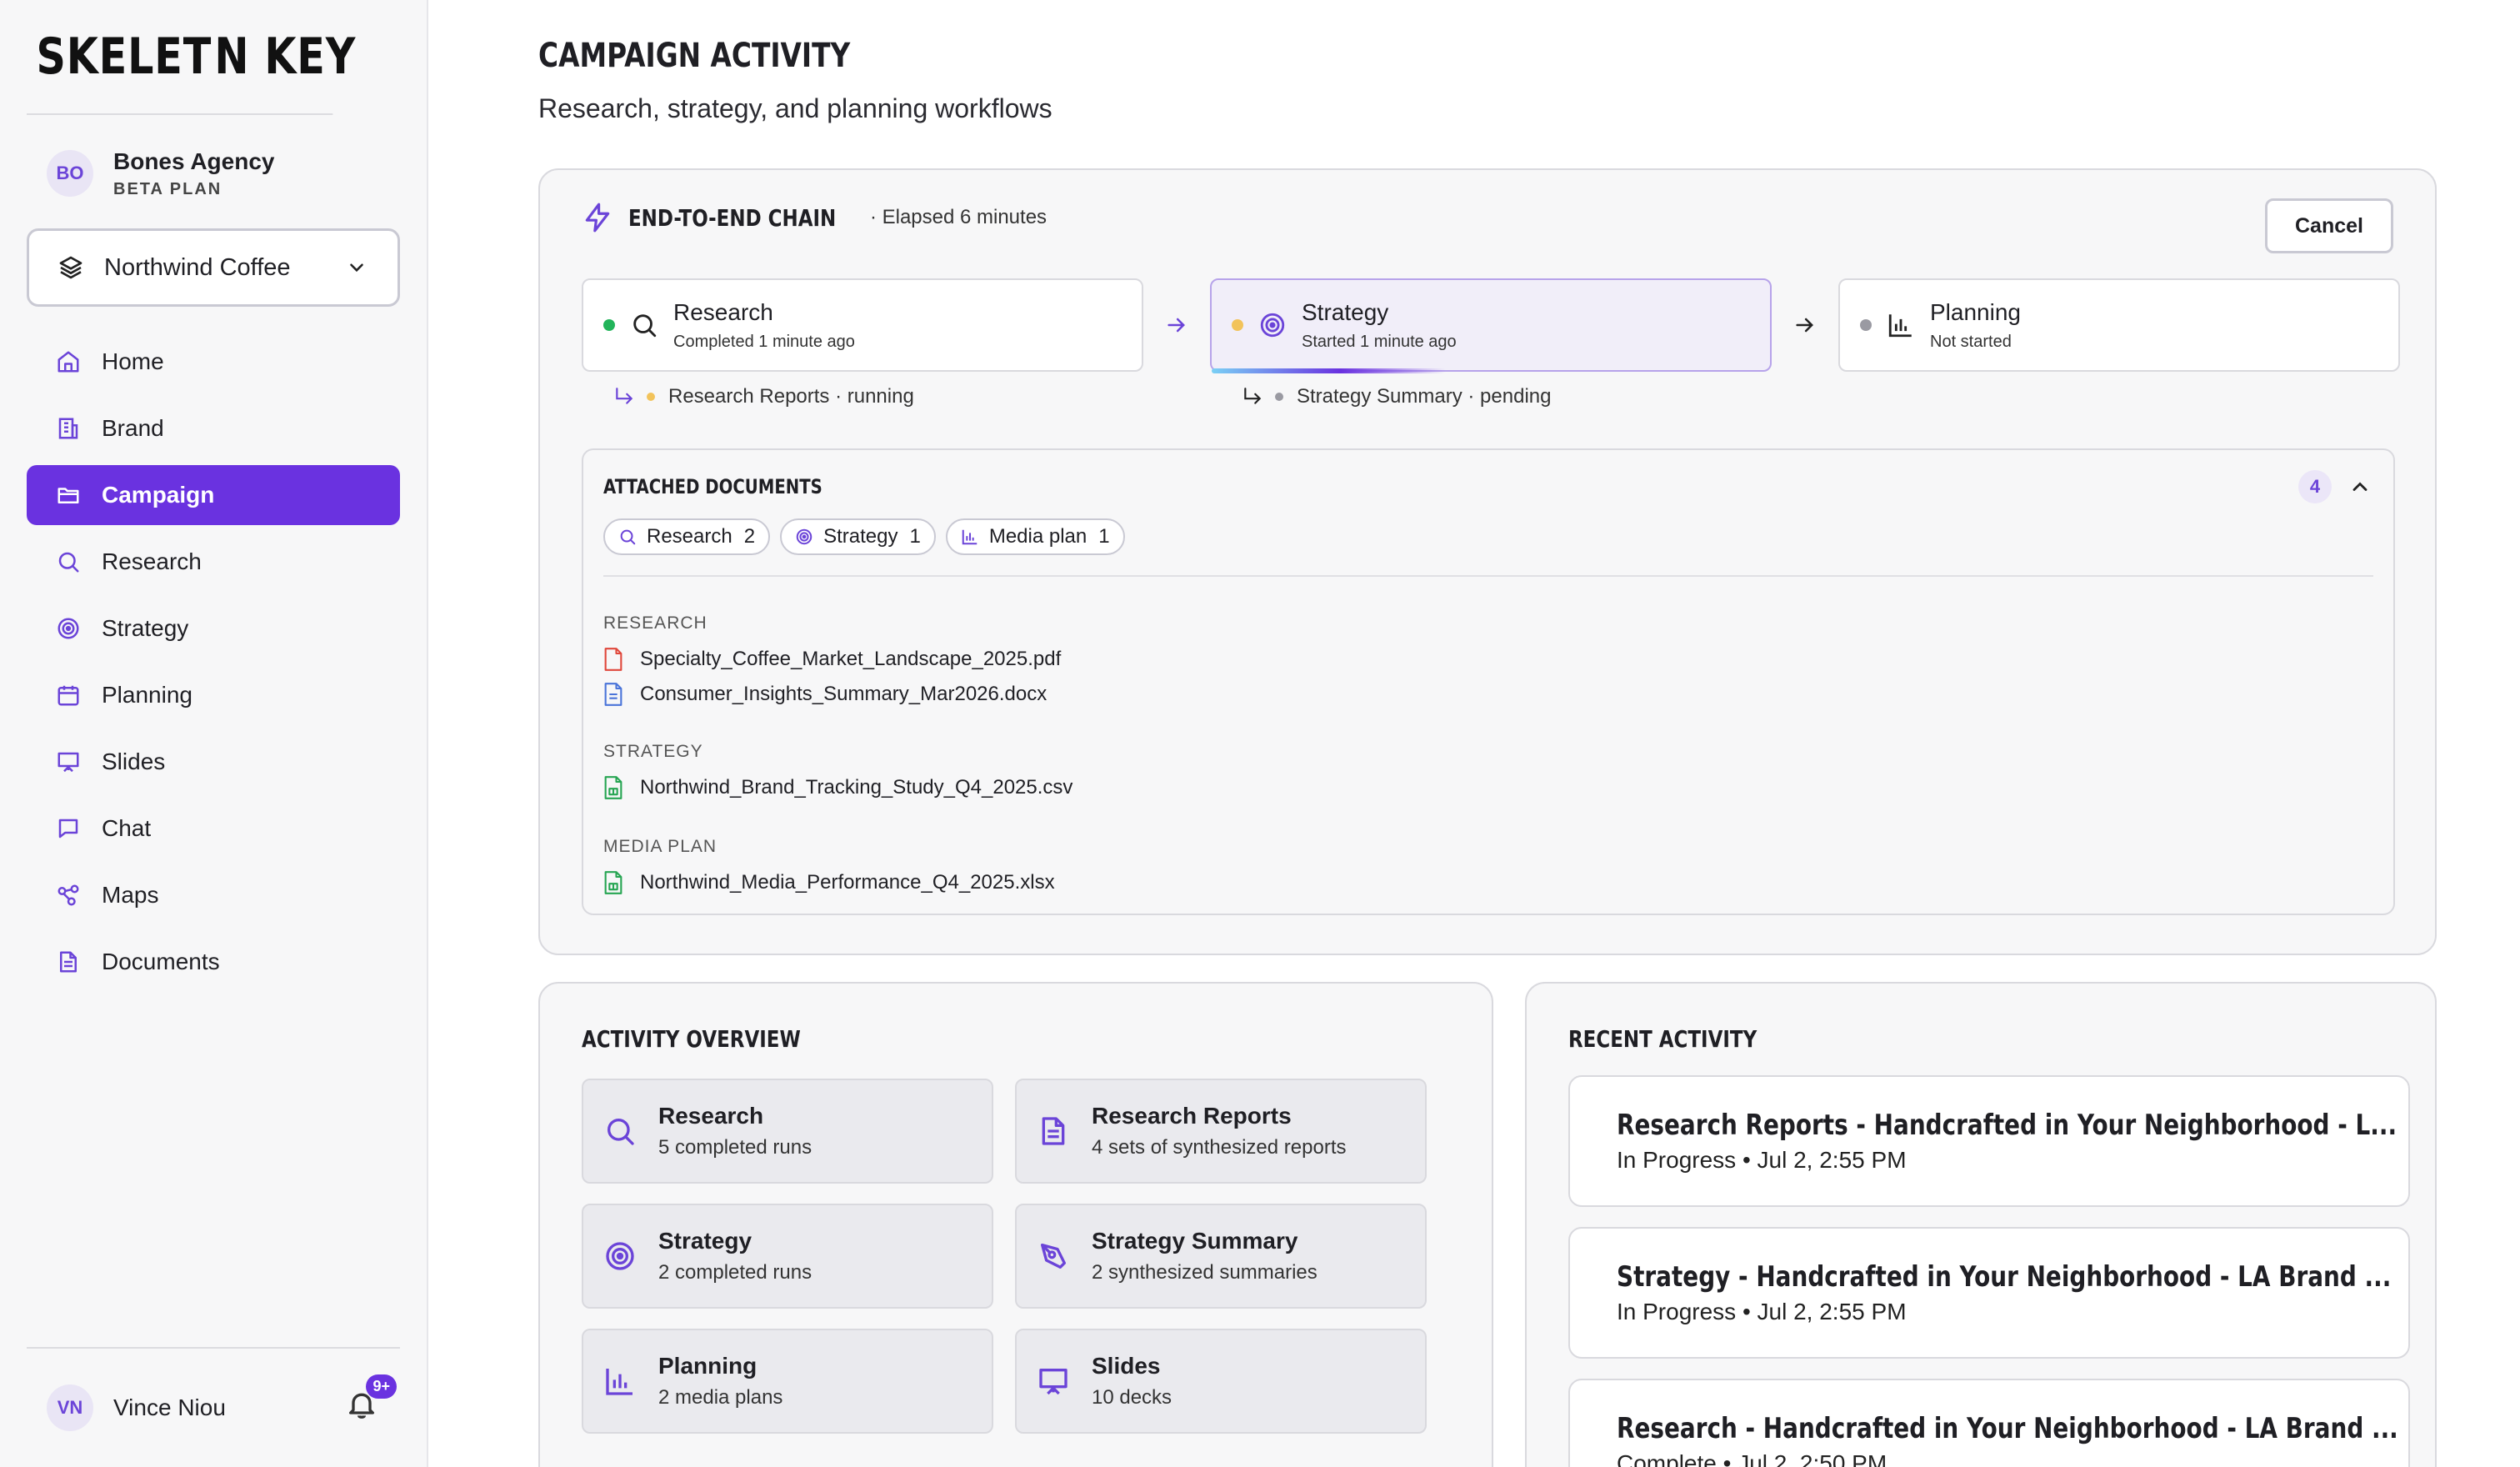 This screenshot has height=1467, width=2520. What do you see at coordinates (70, 174) in the screenshot?
I see `agency-avatar: BO` at bounding box center [70, 174].